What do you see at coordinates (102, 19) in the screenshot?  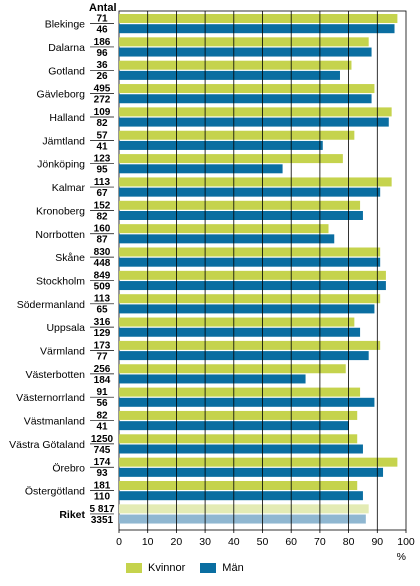 I see `count-kvinnor-blekinge: 71` at bounding box center [102, 19].